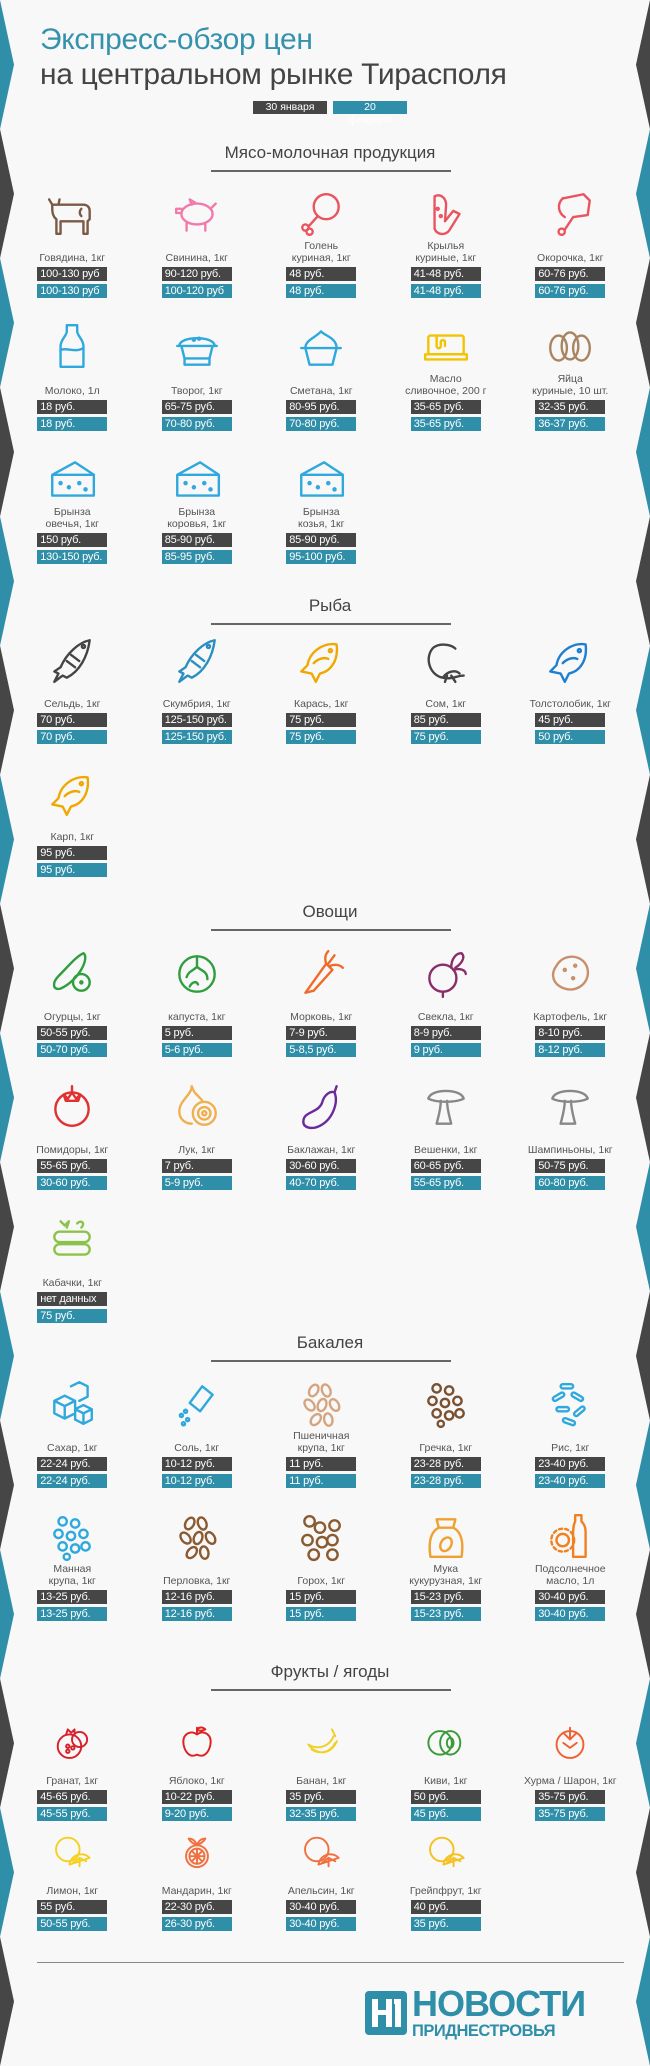 This screenshot has width=650, height=2066. Describe the element at coordinates (570, 1104) in the screenshot. I see `mushroom-icon` at that location.